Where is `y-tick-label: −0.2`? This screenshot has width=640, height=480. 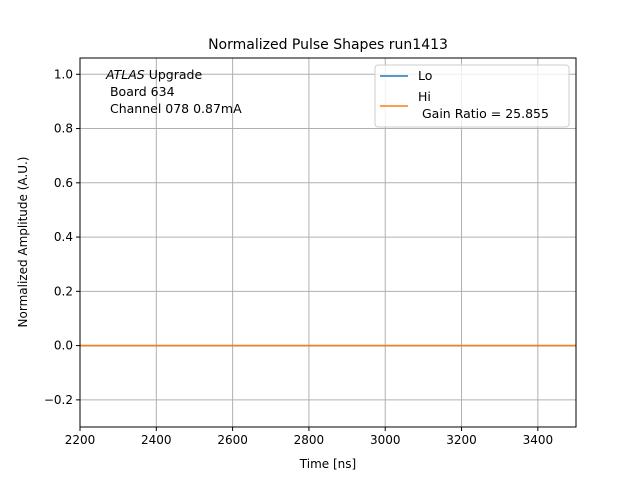 y-tick-label: −0.2 is located at coordinates (58, 400).